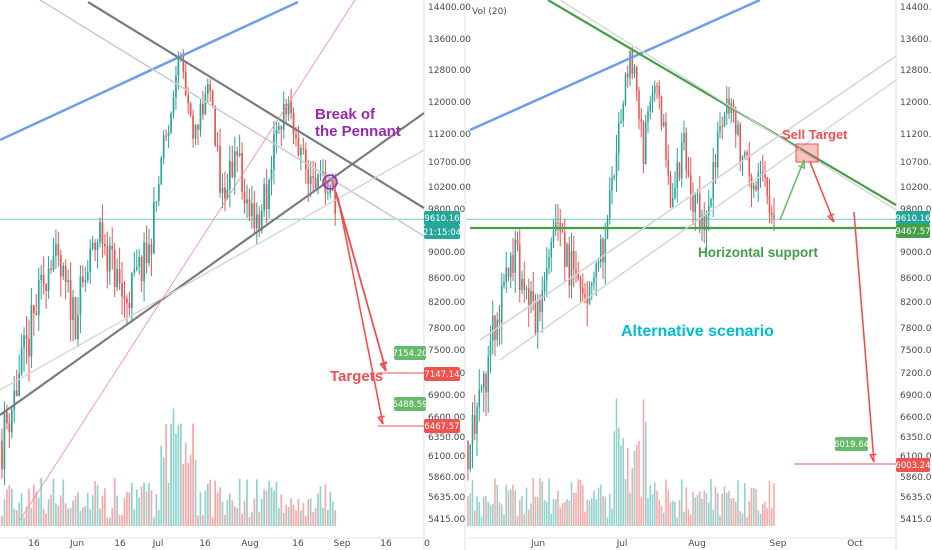 The height and width of the screenshot is (550, 932). I want to click on y-tick-label: 9800.00, so click(446, 210).